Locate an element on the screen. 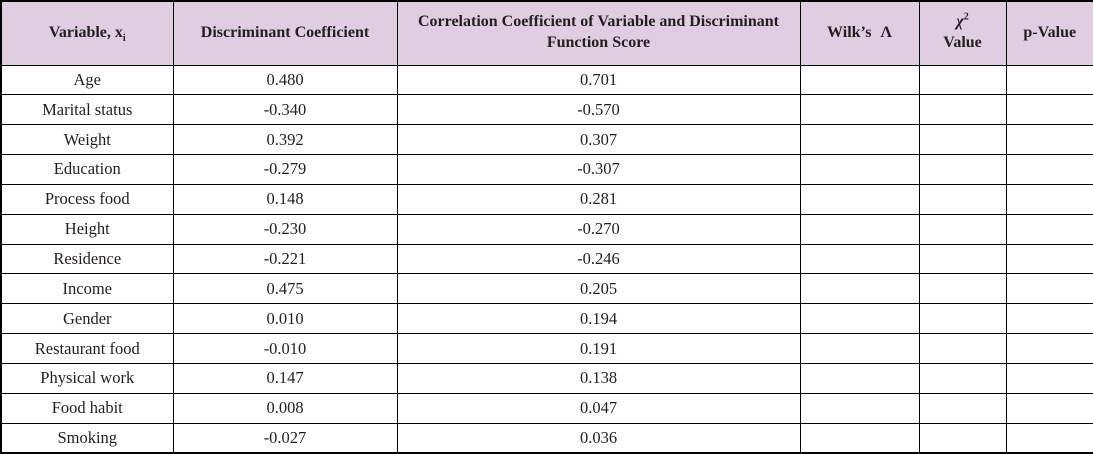  cell-variable: Physical work is located at coordinates (87, 378).